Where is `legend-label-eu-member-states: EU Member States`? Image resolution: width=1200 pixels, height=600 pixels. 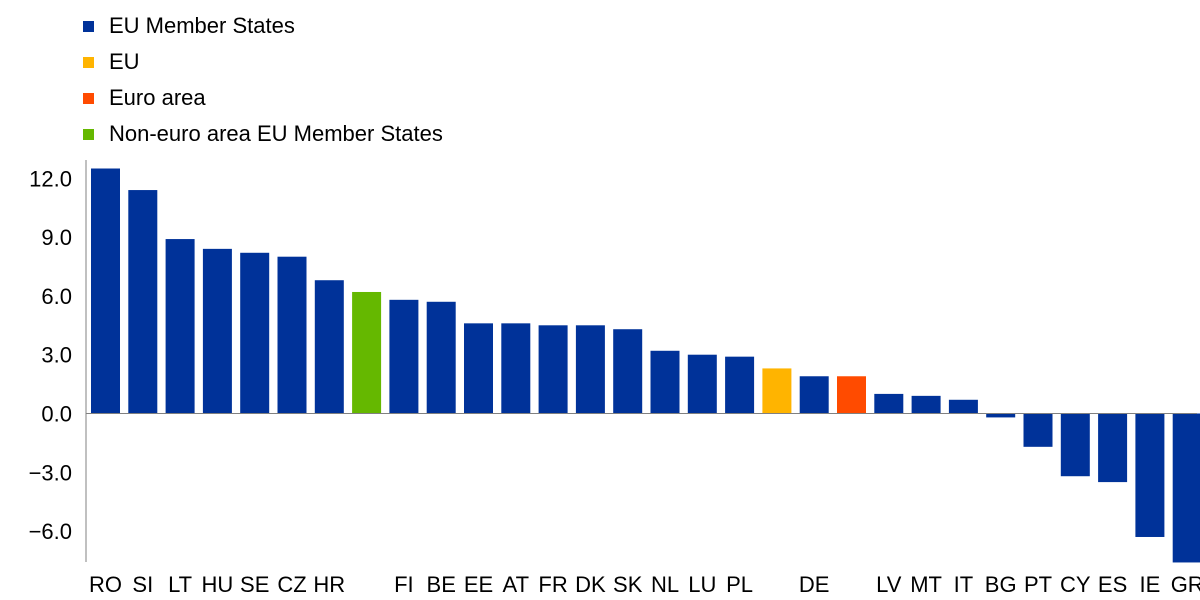
legend-label-eu-member-states: EU Member States is located at coordinates (202, 25).